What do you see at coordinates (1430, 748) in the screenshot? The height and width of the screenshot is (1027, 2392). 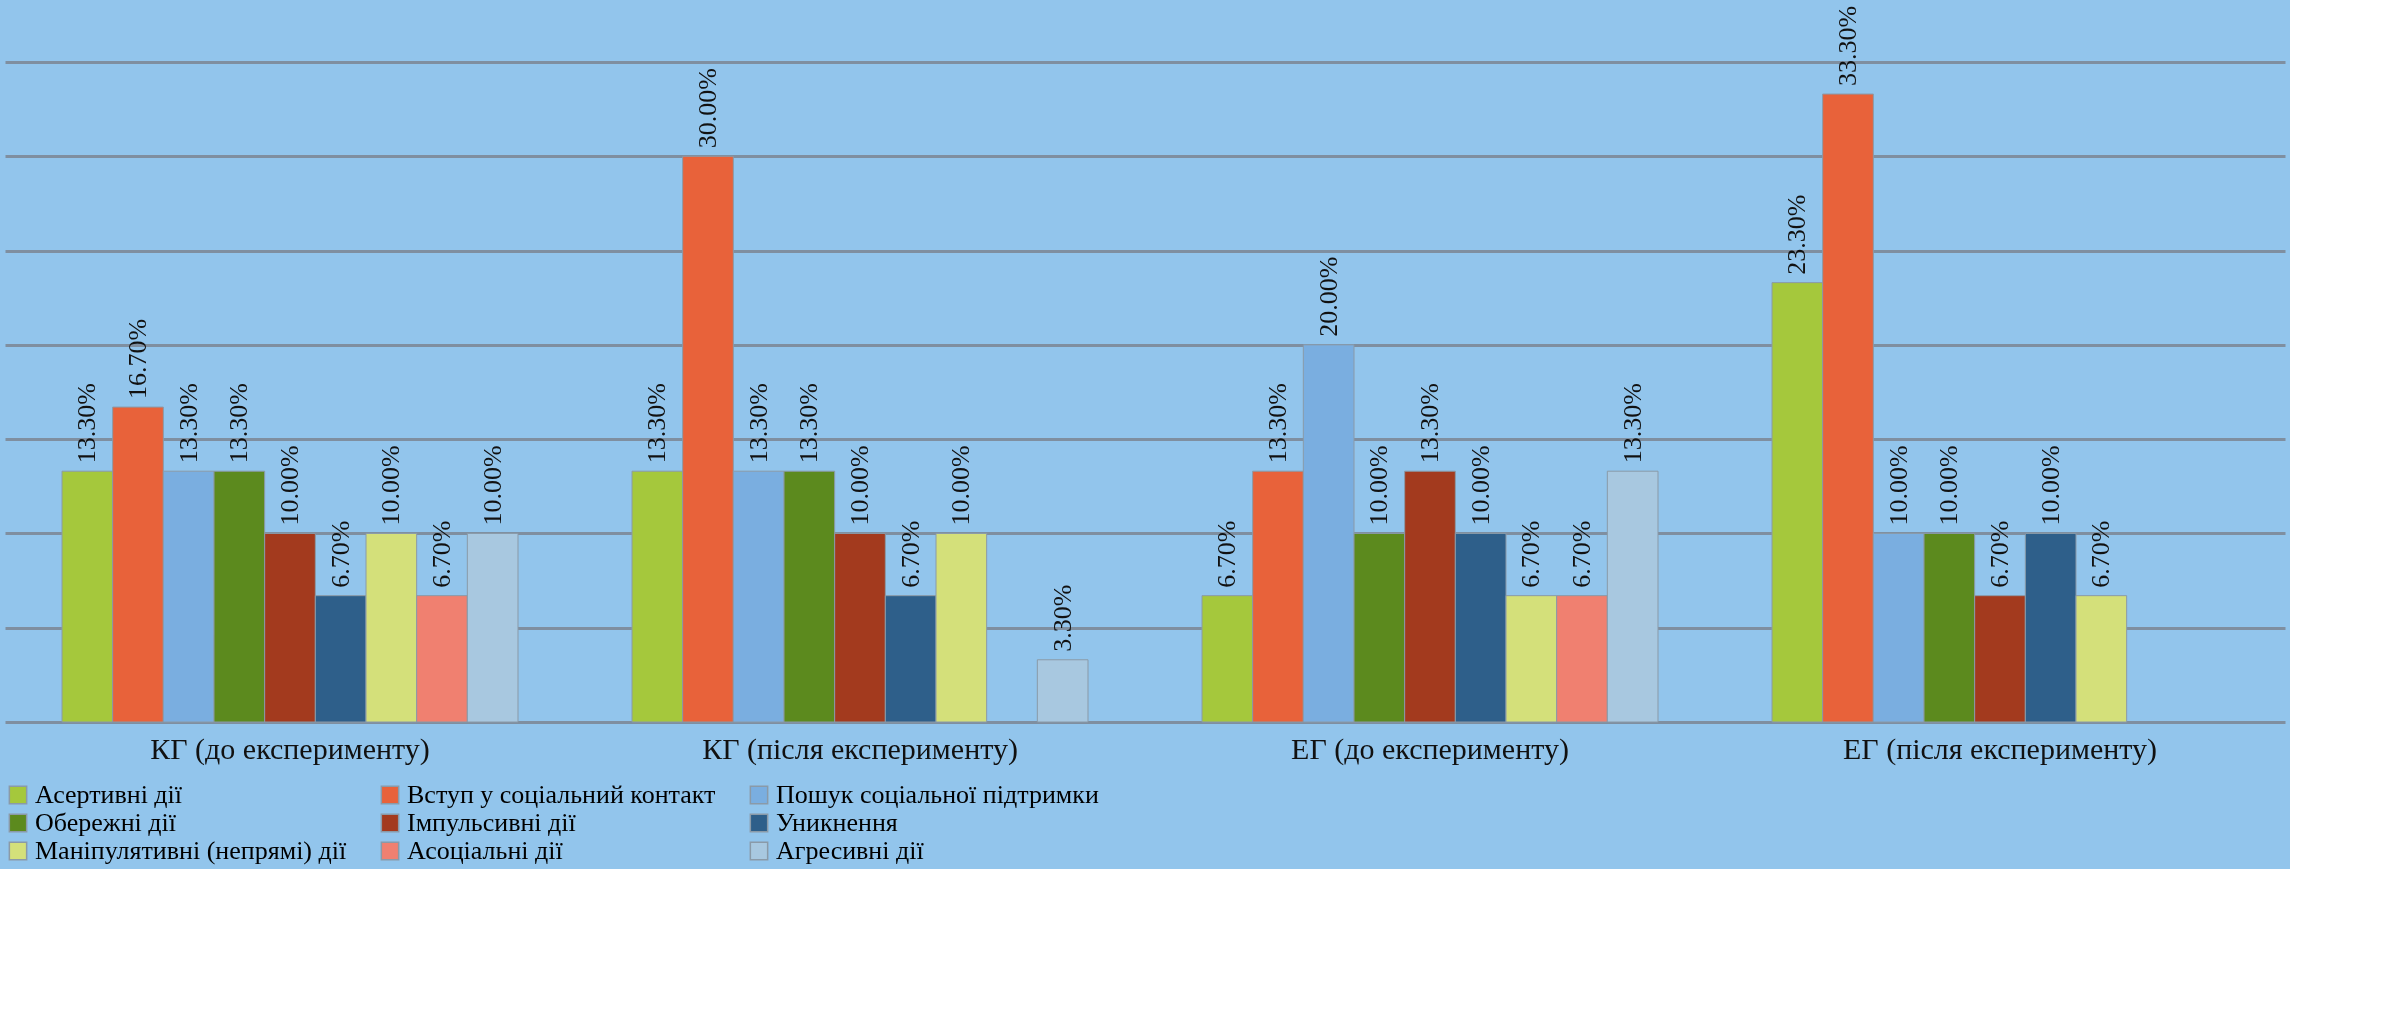 I see `x-tick-label: ЕГ (до експерименту)` at bounding box center [1430, 748].